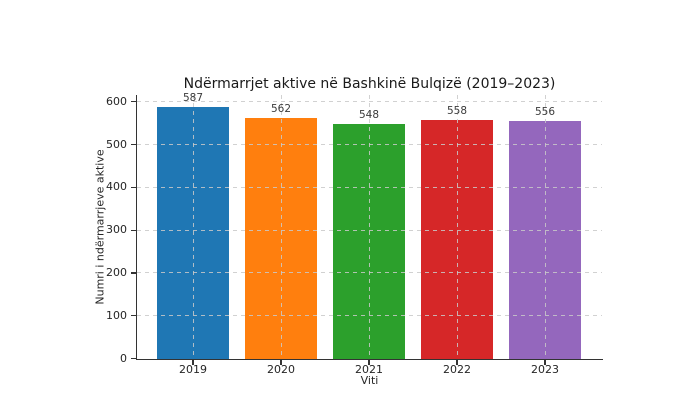 This screenshot has width=700, height=400. Describe the element at coordinates (281, 109) in the screenshot. I see `bar-value-label: 562` at that location.